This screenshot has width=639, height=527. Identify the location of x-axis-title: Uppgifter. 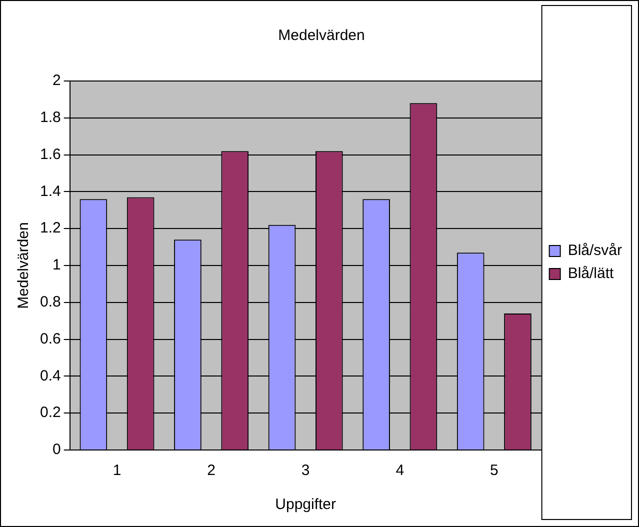
(305, 505).